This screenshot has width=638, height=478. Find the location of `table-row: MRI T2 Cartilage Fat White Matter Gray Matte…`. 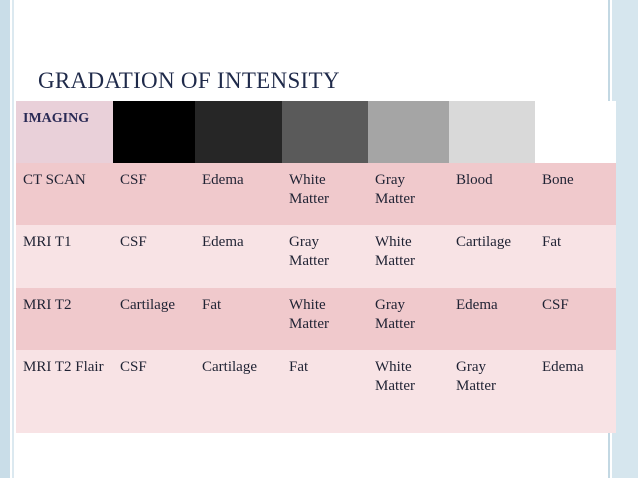

table-row: MRI T2 Cartilage Fat White Matter Gray Matte… is located at coordinates (316, 319).